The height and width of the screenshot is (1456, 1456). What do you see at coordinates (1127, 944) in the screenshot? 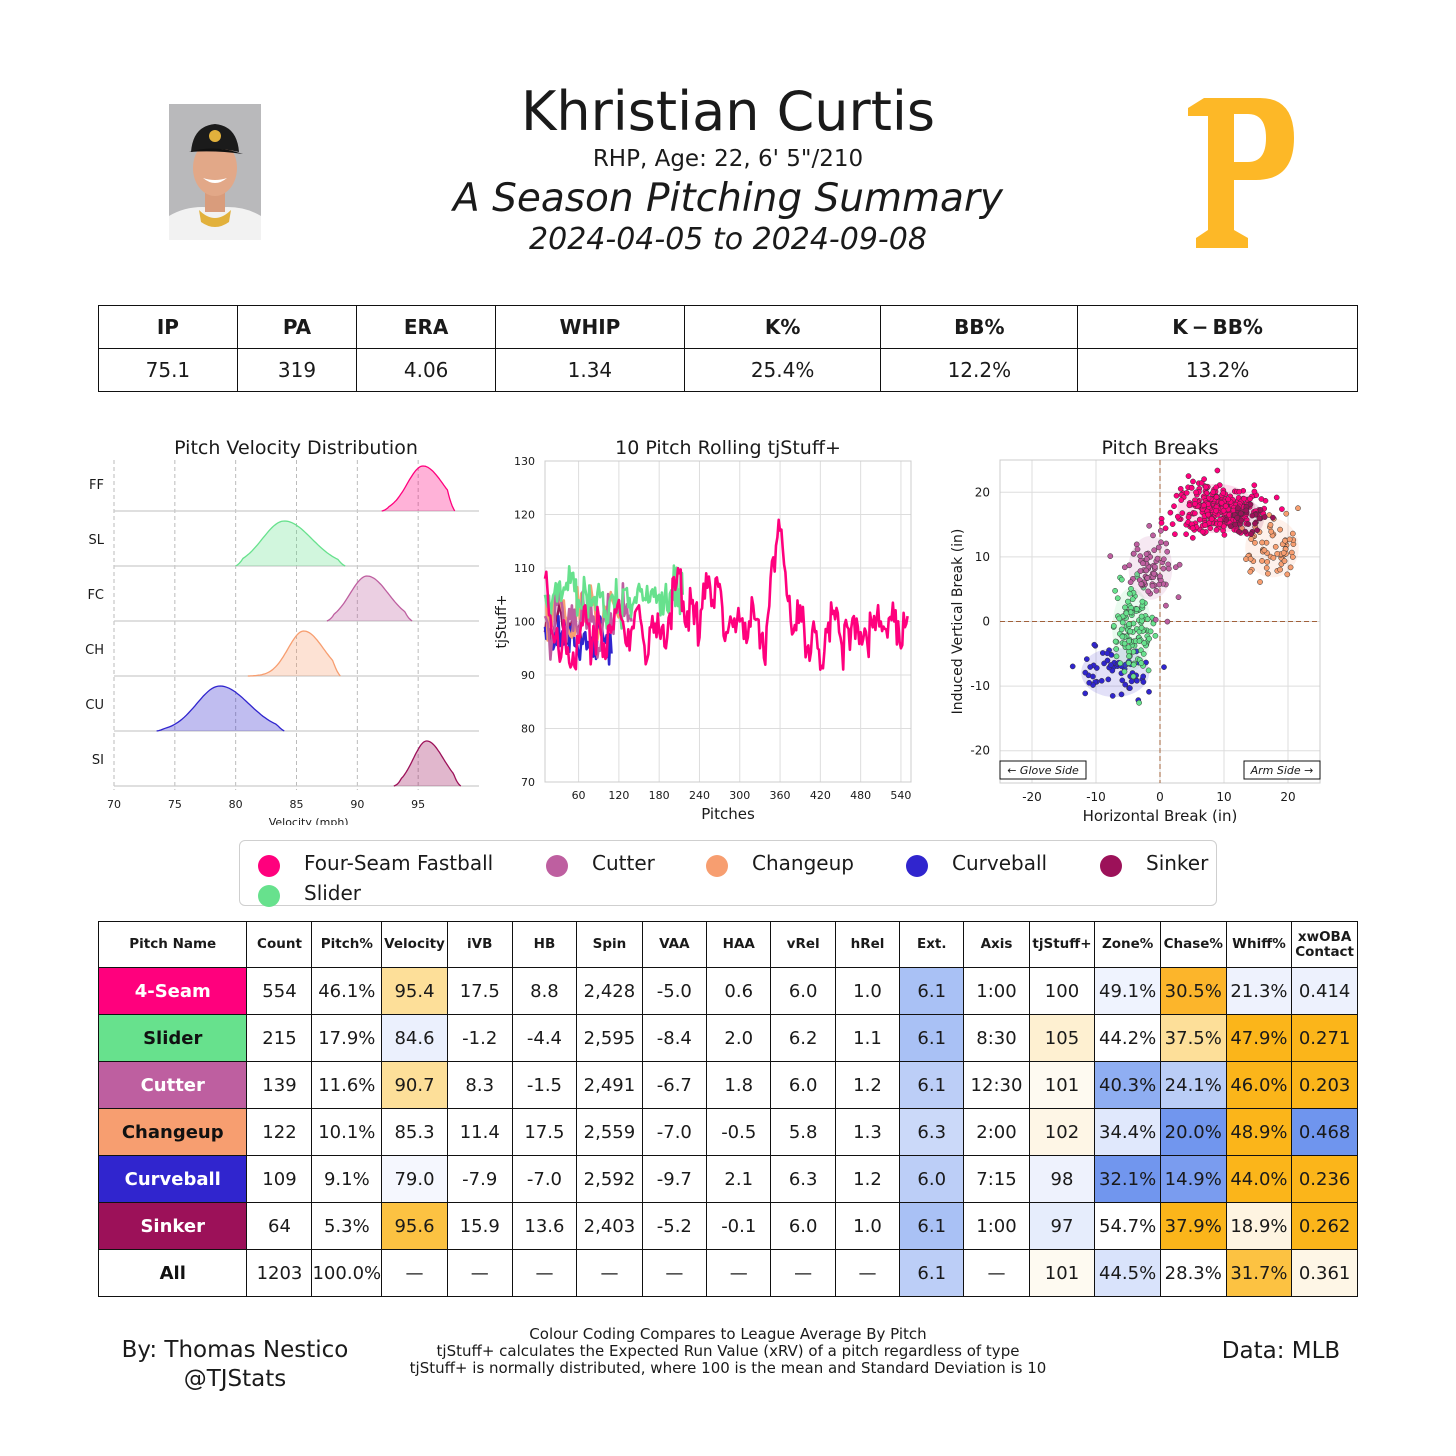
I see `pitch-table-header-cell: Zone%` at bounding box center [1127, 944].